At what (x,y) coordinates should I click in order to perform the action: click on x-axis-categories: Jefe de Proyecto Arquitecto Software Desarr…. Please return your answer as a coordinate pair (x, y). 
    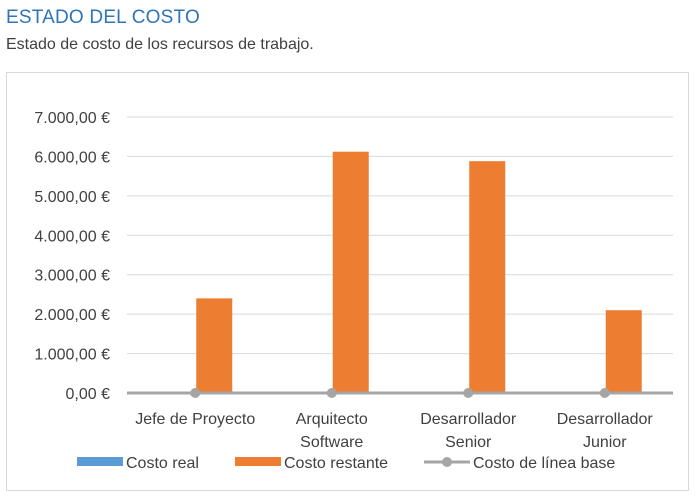
    Looking at the image, I should click on (394, 431).